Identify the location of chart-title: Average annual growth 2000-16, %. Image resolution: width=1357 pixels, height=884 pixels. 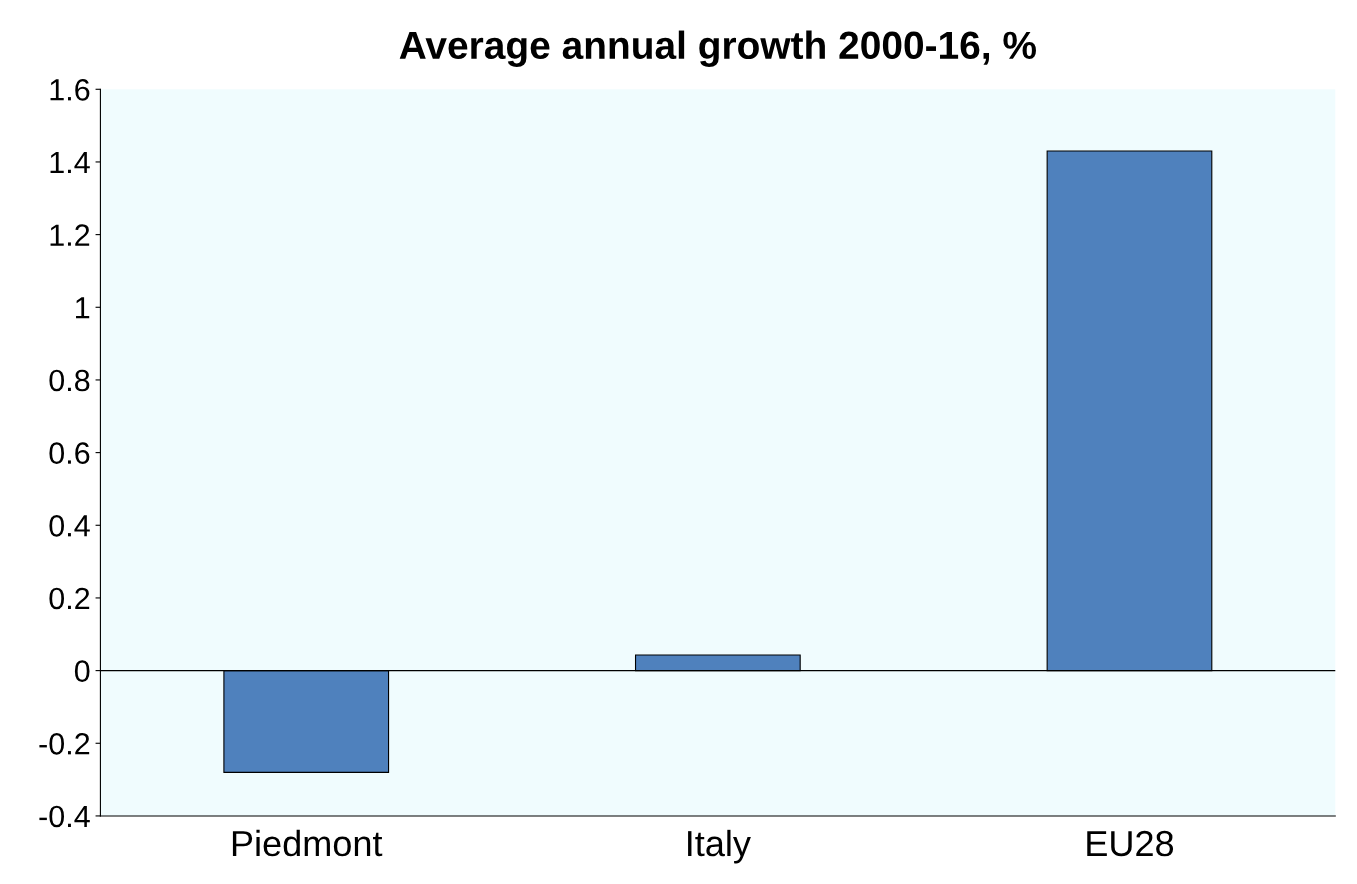
(717, 48).